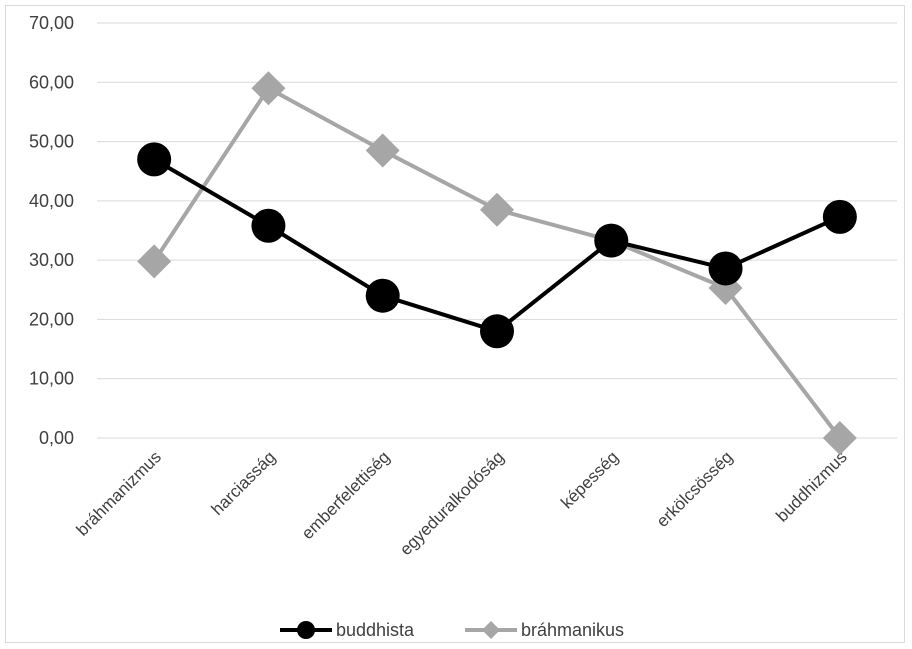 The height and width of the screenshot is (649, 912). I want to click on legend-label: buddhista, so click(375, 630).